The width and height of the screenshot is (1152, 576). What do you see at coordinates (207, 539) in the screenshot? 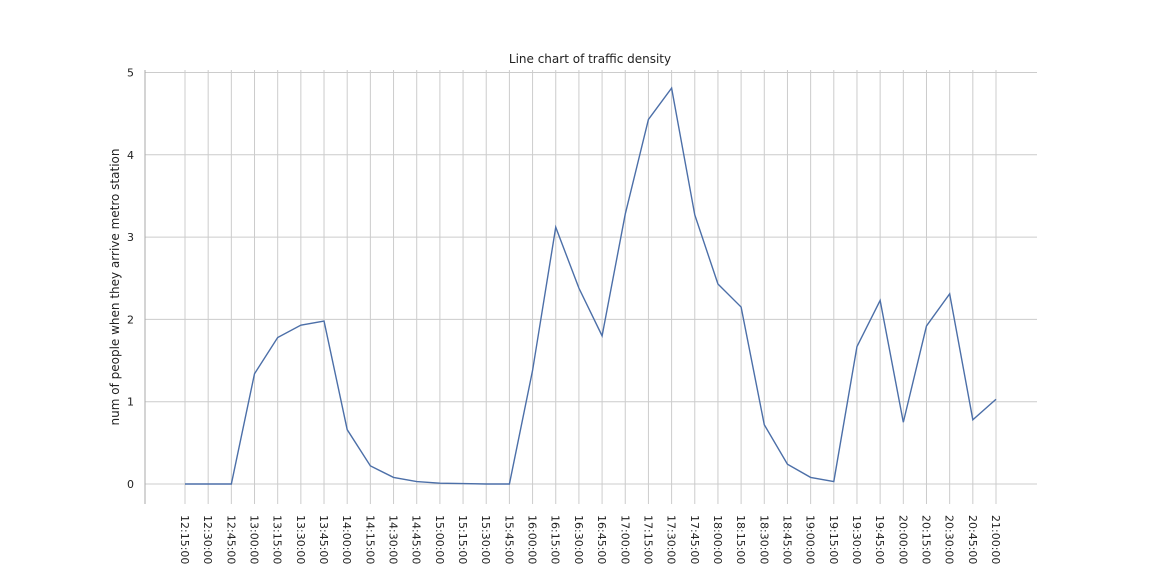
I see `x-tick-label: 12:30:00` at bounding box center [207, 539].